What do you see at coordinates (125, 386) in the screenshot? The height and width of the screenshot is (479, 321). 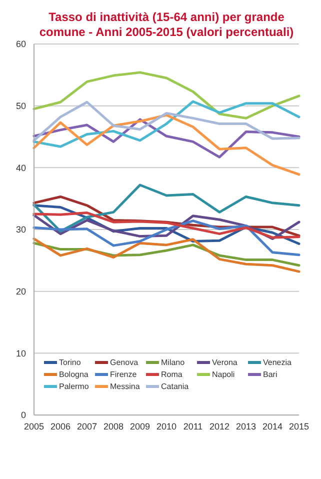 I see `legend-label: Messina` at bounding box center [125, 386].